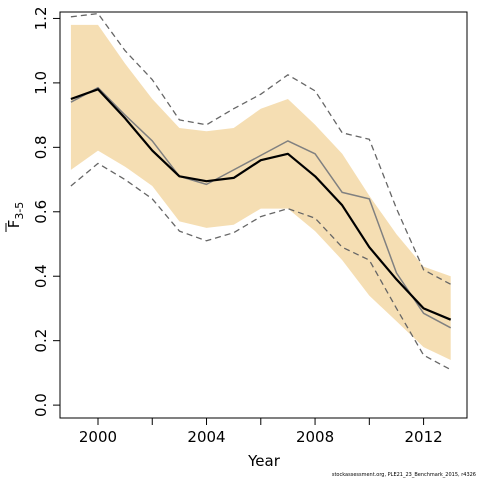 This screenshot has width=480, height=480. What do you see at coordinates (41, 276) in the screenshot?
I see `y-tick-label: 0.4` at bounding box center [41, 276].